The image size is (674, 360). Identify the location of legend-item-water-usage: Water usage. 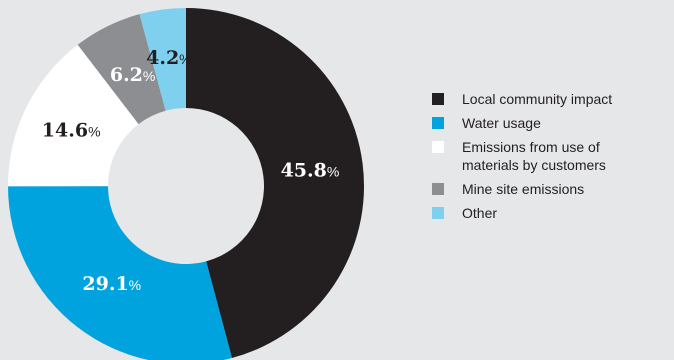
(552, 123).